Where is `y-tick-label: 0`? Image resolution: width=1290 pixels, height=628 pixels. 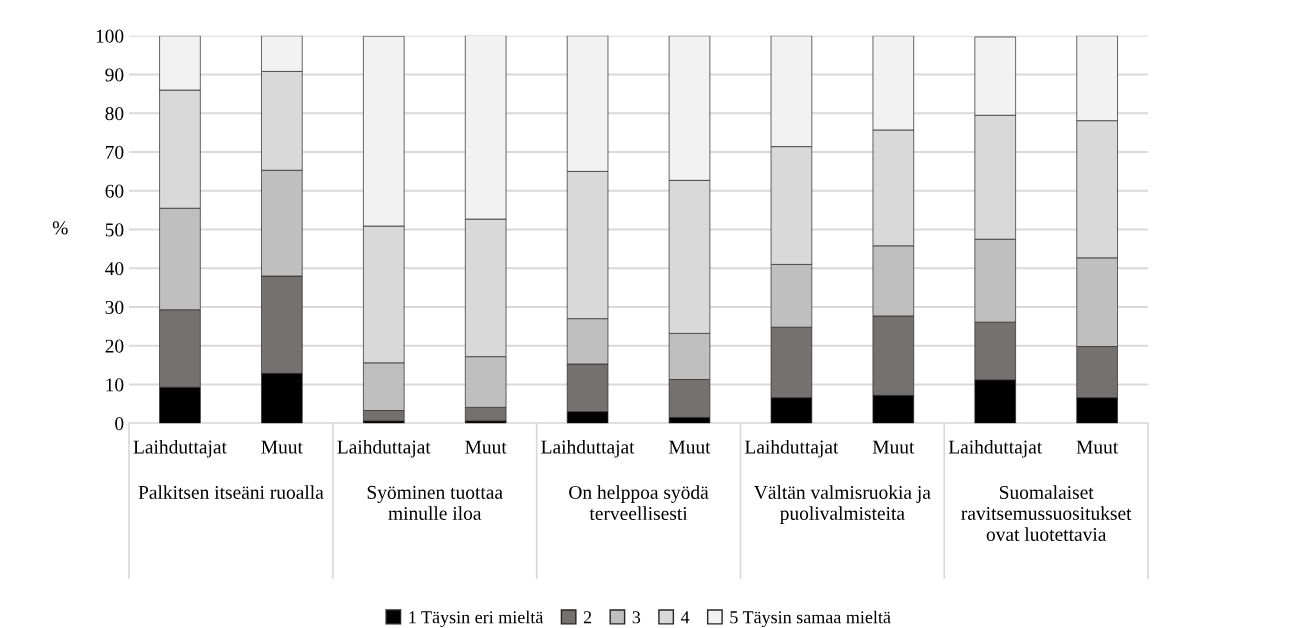 y-tick-label: 0 is located at coordinates (119, 424).